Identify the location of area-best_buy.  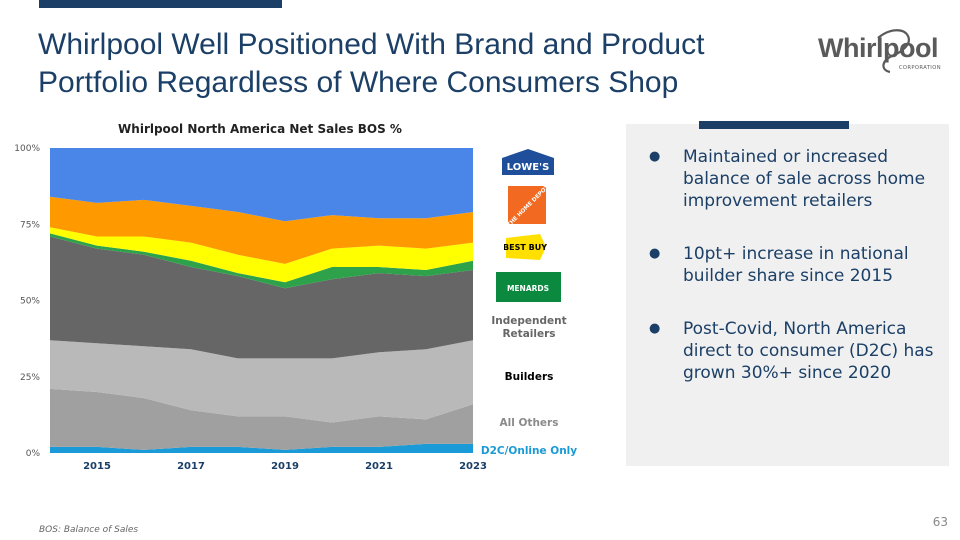
(261, 255).